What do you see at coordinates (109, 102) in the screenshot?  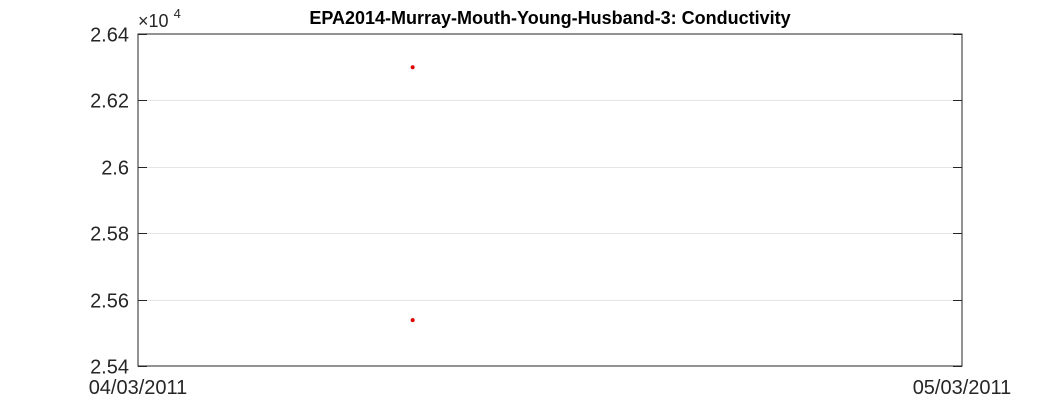 I see `y-tick-label: 2.62` at bounding box center [109, 102].